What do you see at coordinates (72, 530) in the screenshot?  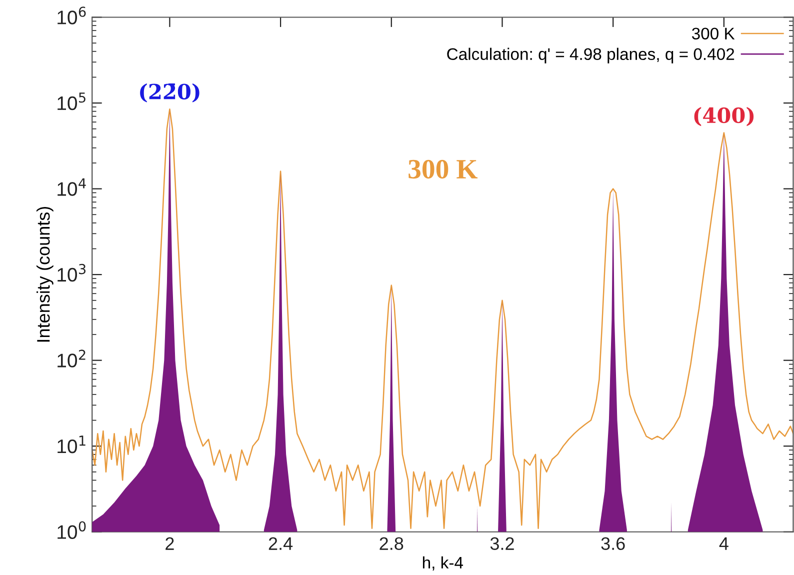 I see `y-tick-label: 10$^{0}$` at bounding box center [72, 530].